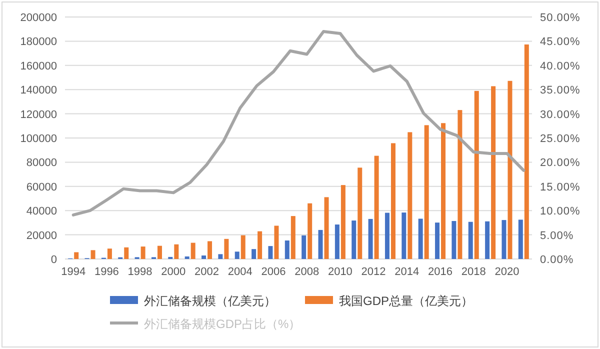 The height and width of the screenshot is (349, 600). What do you see at coordinates (210, 301) in the screenshot?
I see `legend-label: 外汇储备规模（亿美元）` at bounding box center [210, 301].